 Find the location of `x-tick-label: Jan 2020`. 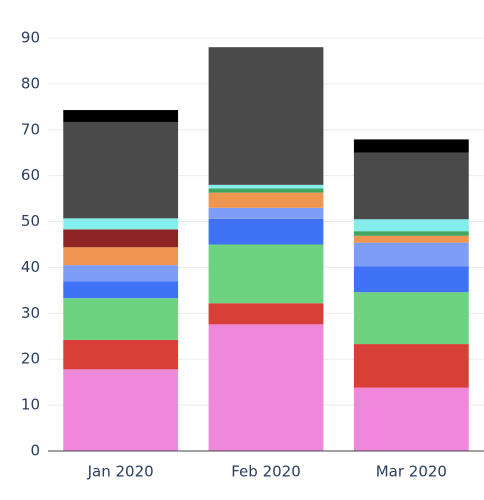

x-tick-label: Jan 2020 is located at coordinates (120, 472).